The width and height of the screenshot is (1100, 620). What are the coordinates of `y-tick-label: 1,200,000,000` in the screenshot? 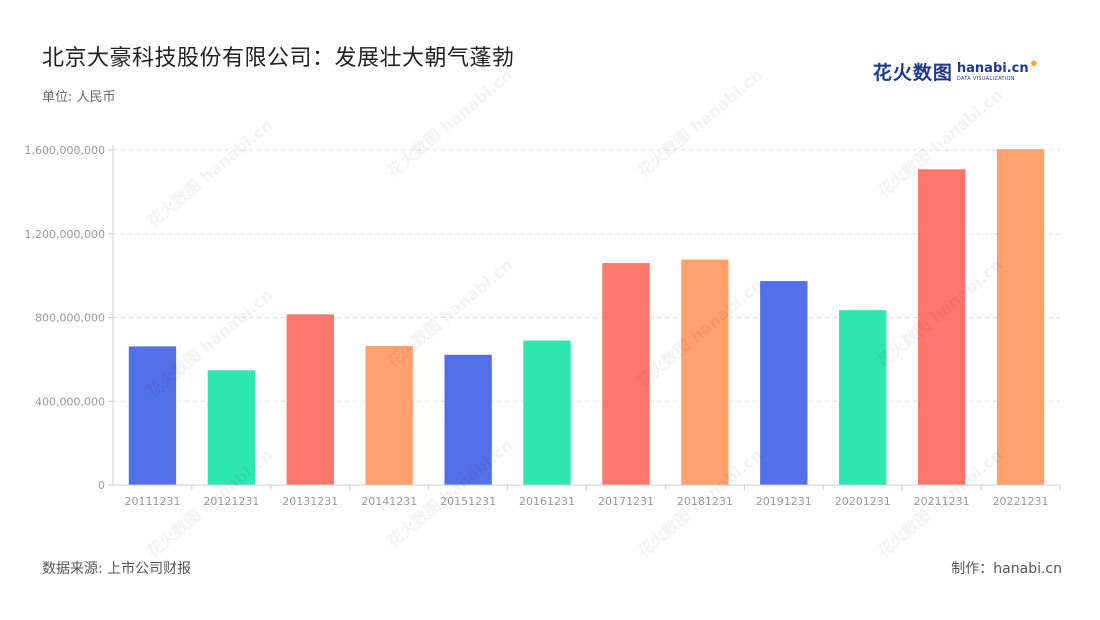 It's located at (65, 234).